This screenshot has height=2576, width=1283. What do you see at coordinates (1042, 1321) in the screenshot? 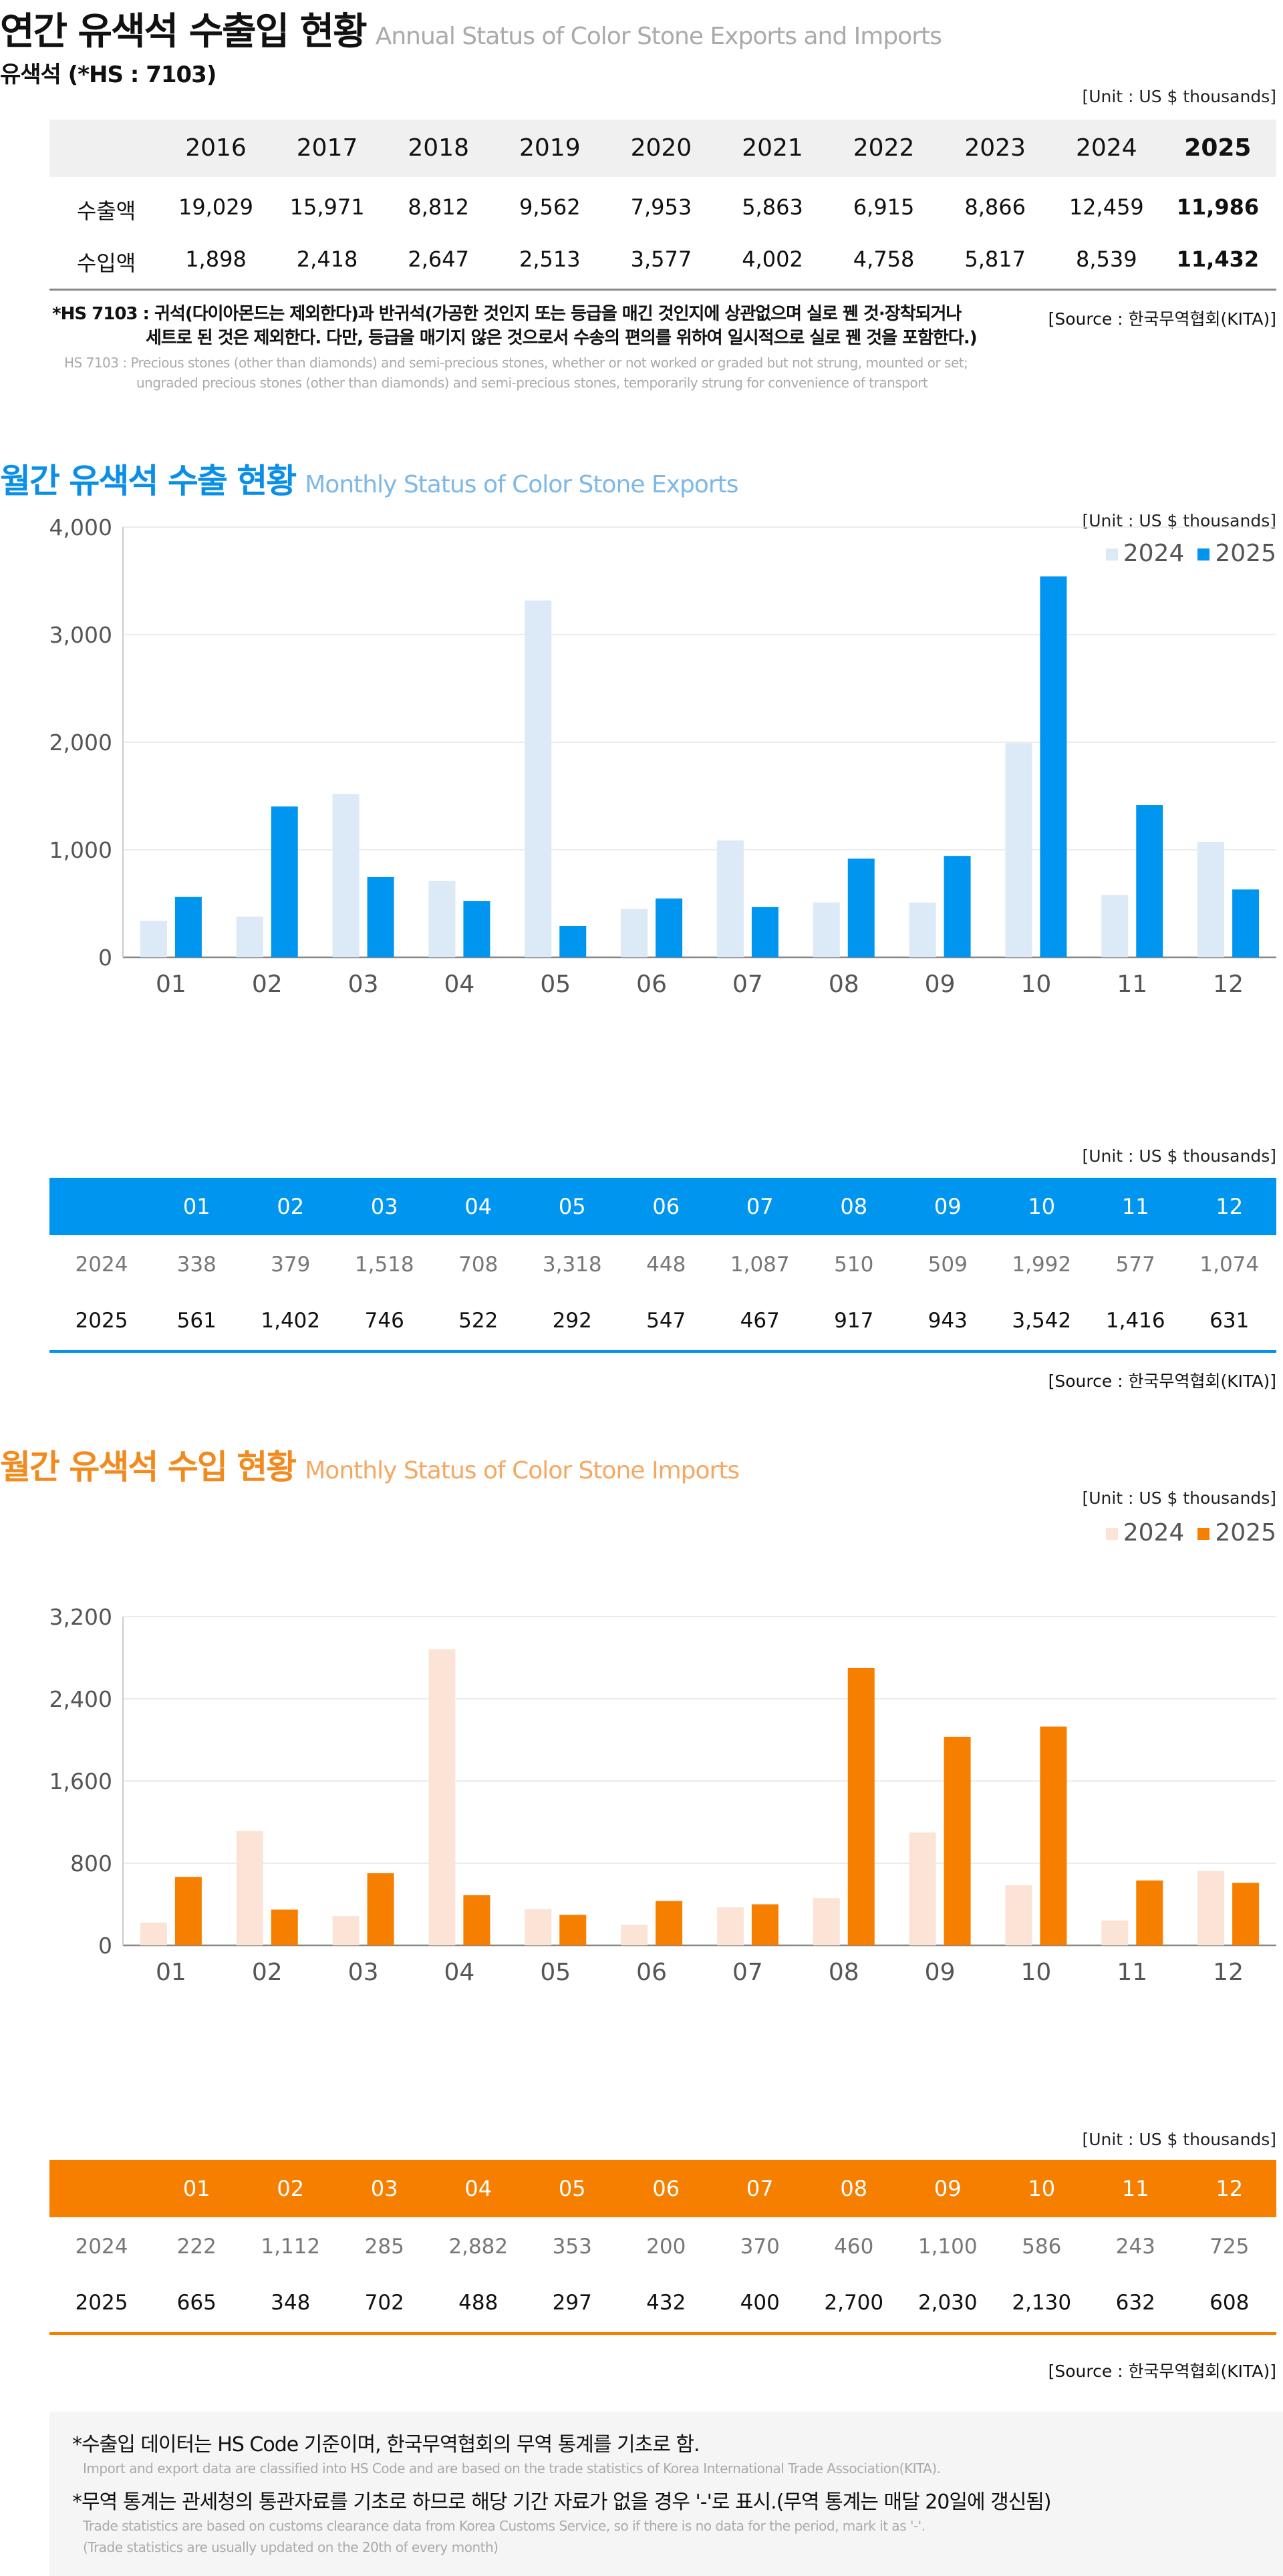
I see `table-cell: 3,542` at bounding box center [1042, 1321].